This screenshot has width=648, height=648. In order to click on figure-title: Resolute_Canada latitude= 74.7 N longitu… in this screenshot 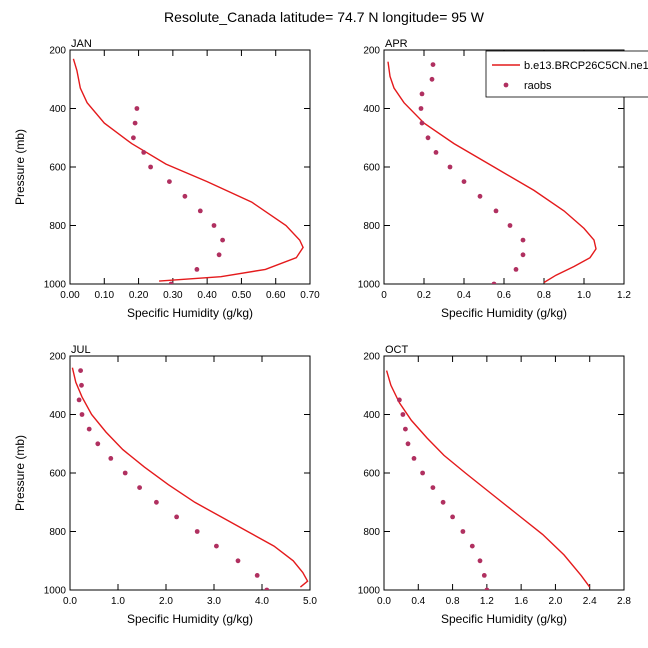, I will do `click(324, 17)`.